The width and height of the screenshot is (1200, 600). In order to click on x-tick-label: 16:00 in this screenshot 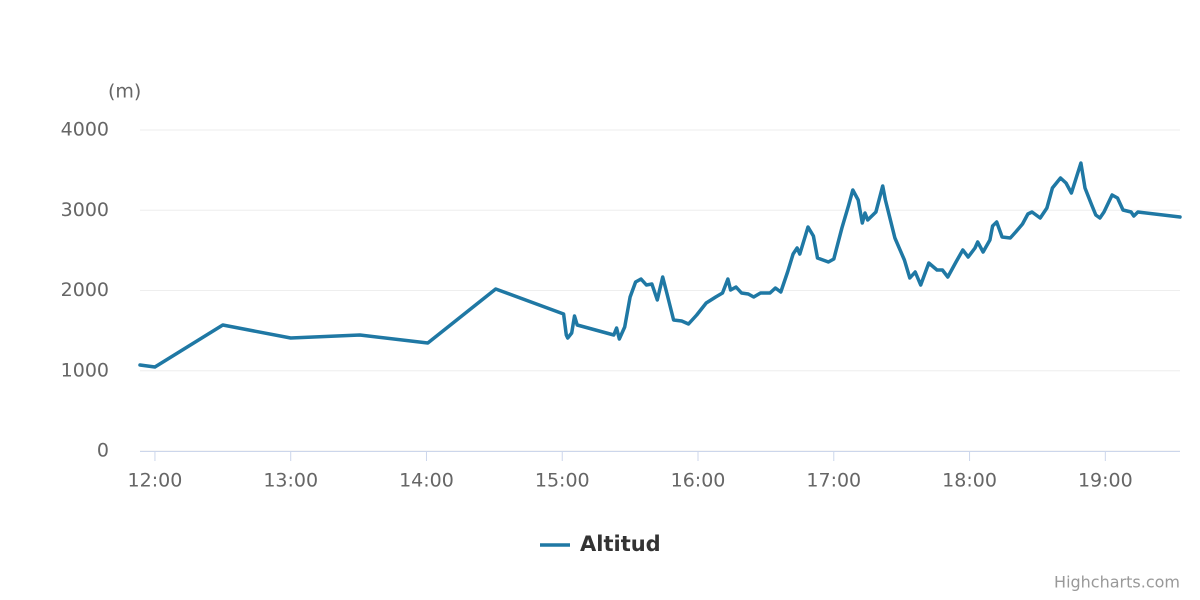, I will do `click(698, 481)`.